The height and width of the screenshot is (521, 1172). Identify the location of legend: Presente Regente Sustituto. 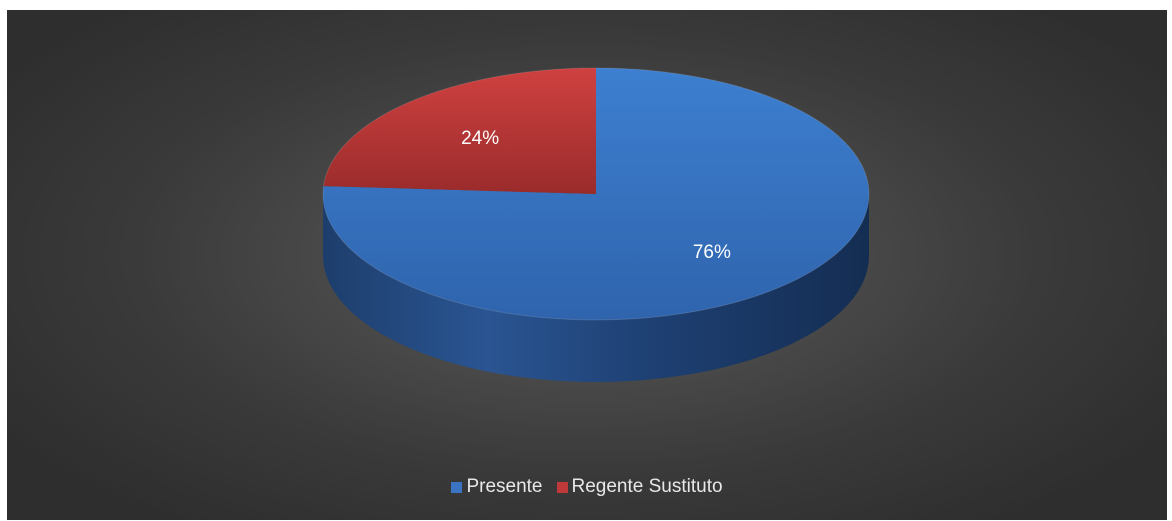
(587, 487).